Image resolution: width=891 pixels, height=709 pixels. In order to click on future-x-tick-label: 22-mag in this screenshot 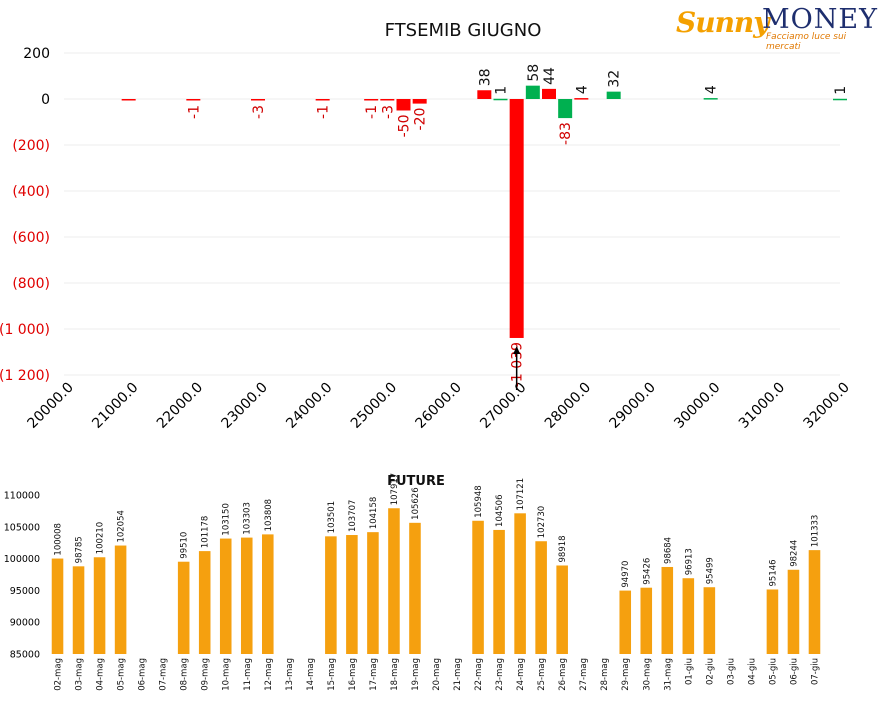, I will do `click(479, 674)`.